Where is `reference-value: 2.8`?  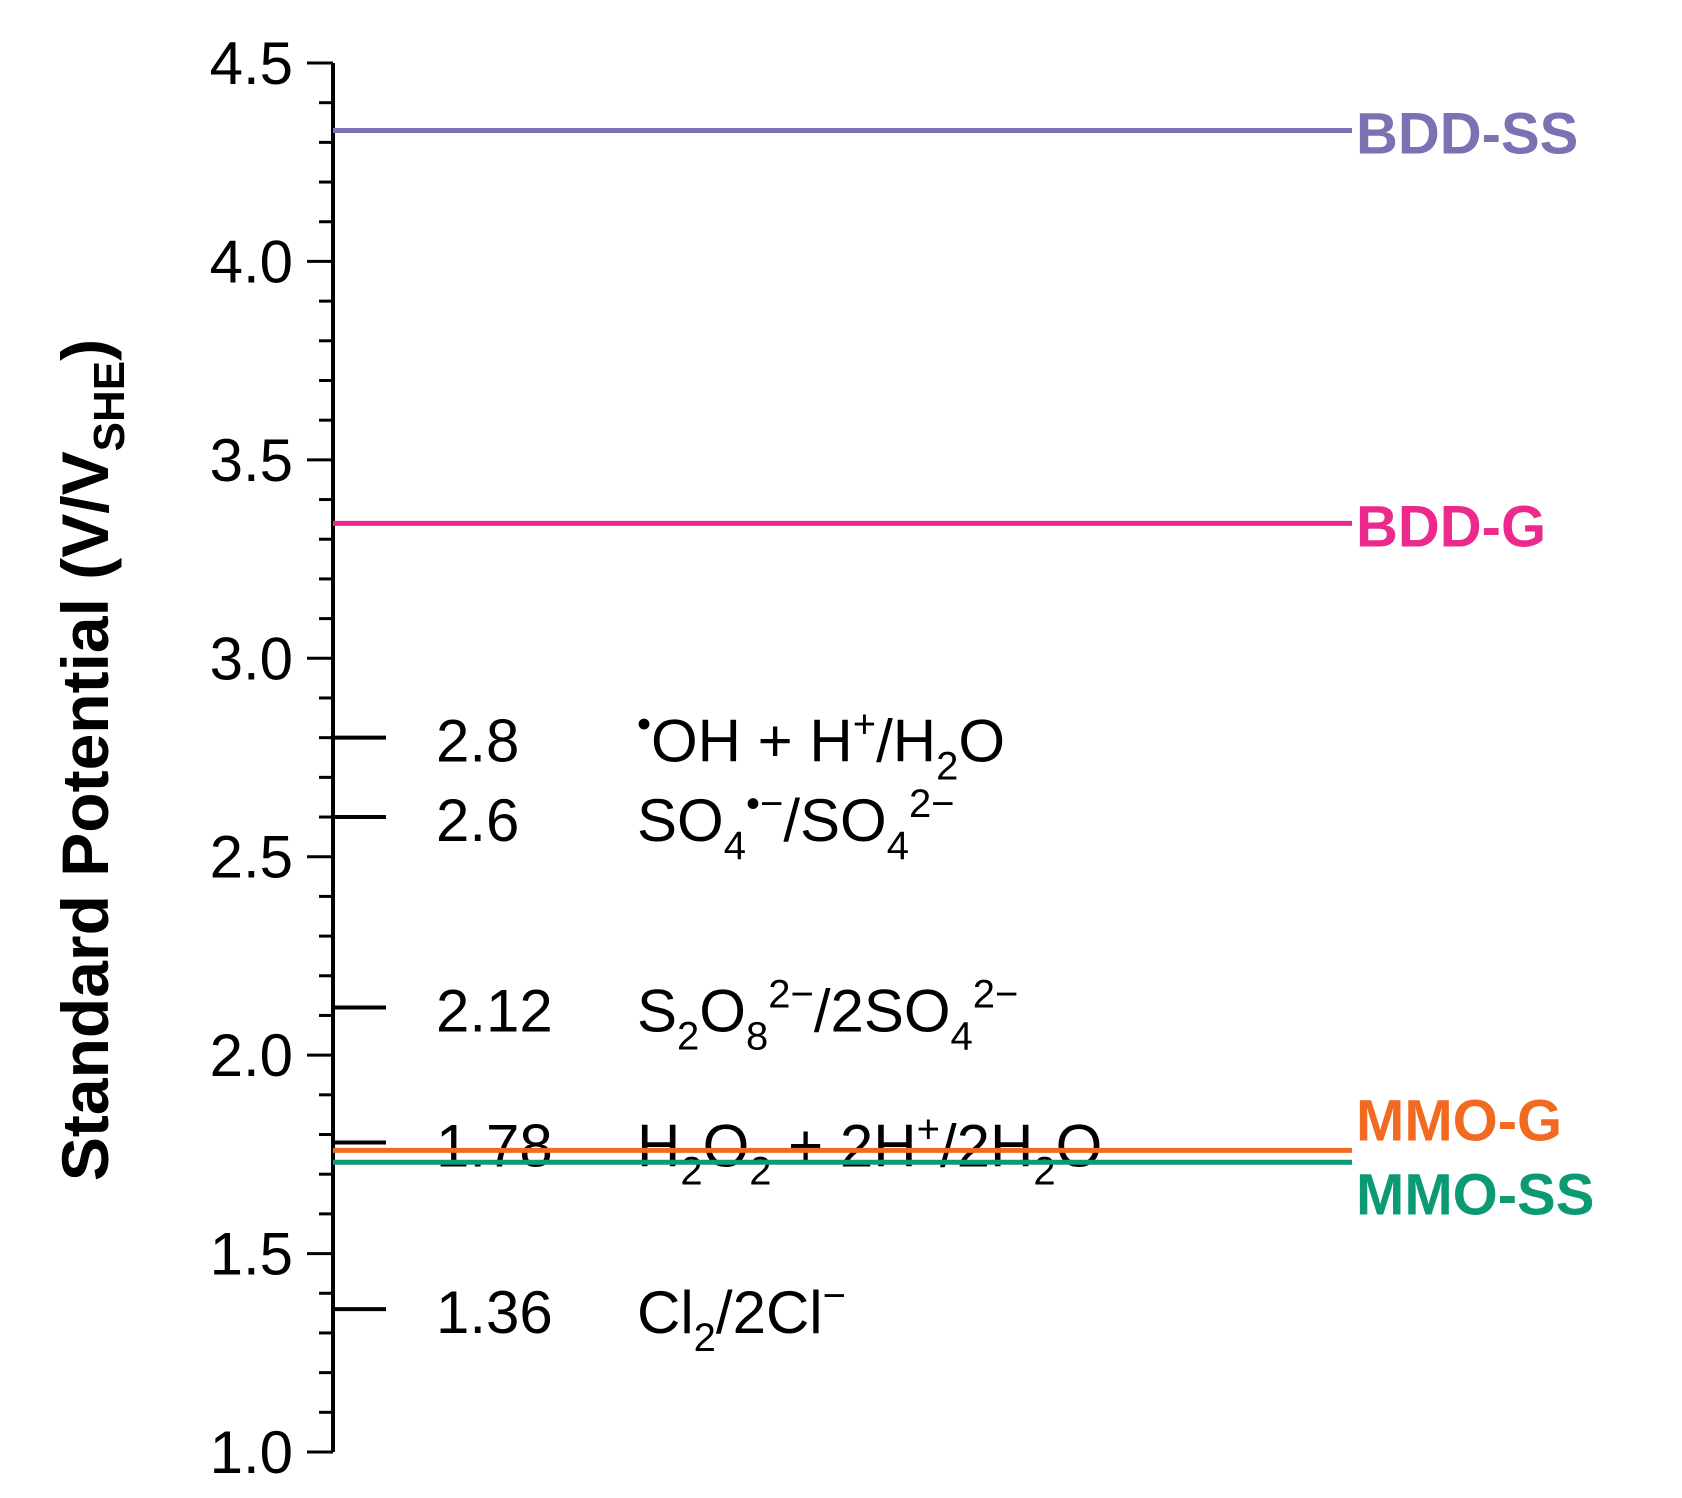 reference-value: 2.8 is located at coordinates (477, 741).